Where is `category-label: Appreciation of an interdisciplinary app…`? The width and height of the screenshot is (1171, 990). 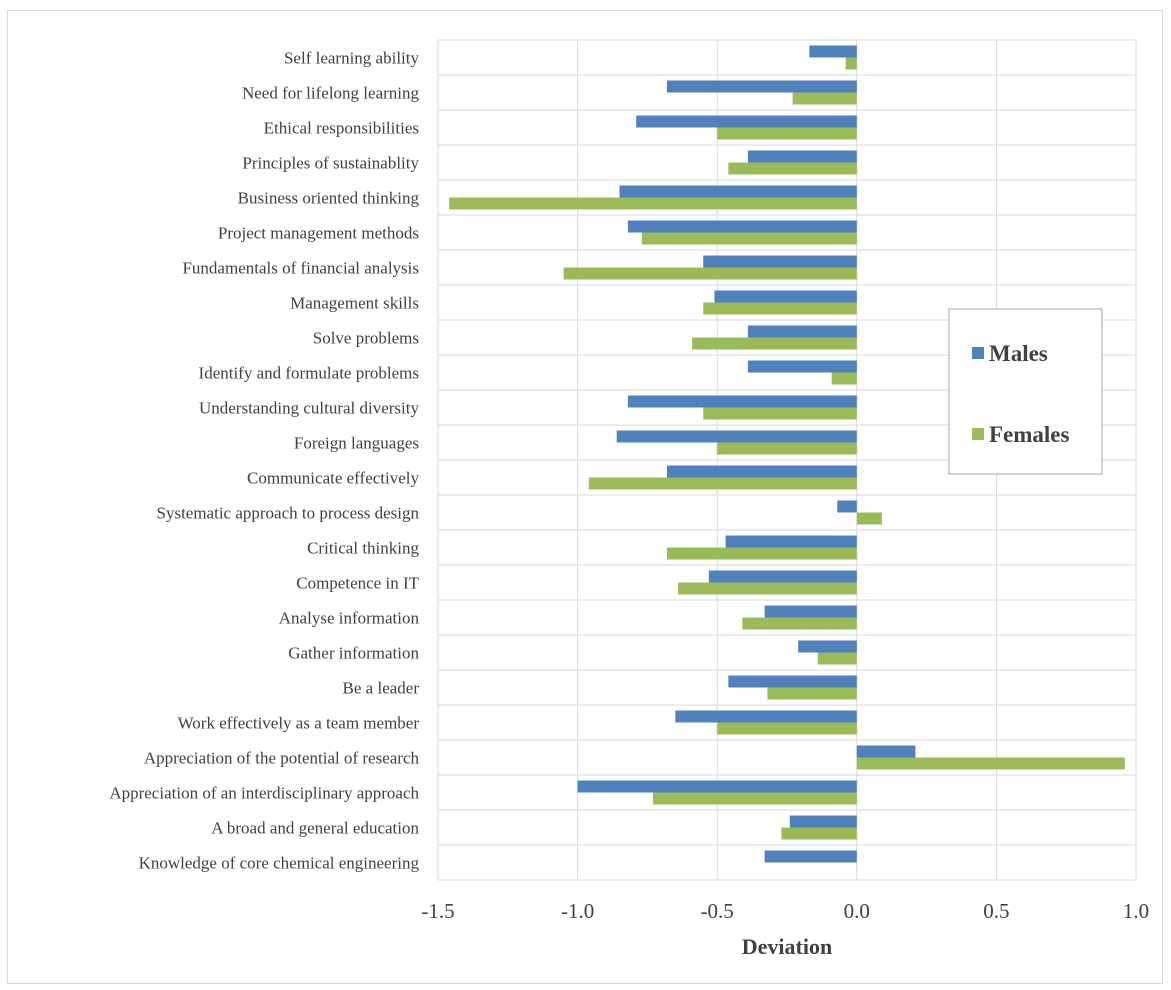 category-label: Appreciation of an interdisciplinary app… is located at coordinates (264, 793).